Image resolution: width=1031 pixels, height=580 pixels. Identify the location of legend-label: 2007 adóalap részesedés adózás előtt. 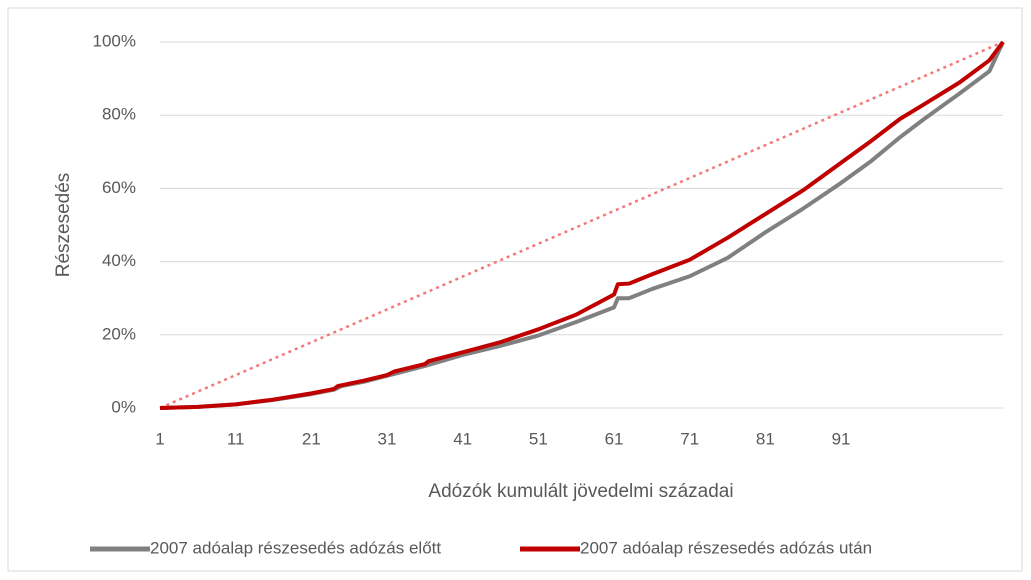
(295, 547).